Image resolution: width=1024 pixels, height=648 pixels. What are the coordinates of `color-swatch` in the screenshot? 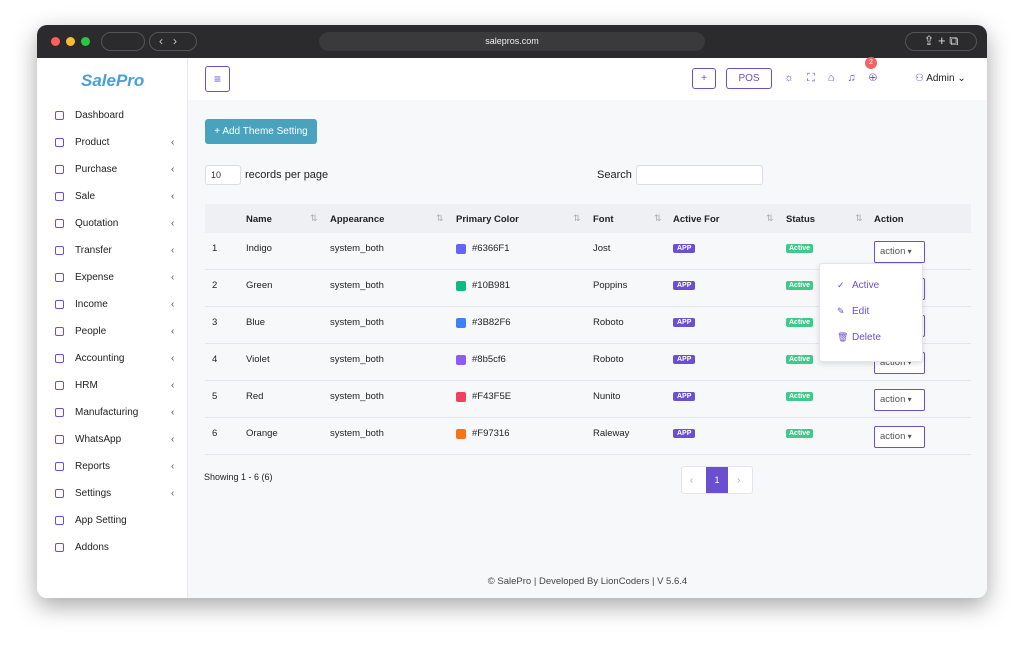 It's located at (461, 434).